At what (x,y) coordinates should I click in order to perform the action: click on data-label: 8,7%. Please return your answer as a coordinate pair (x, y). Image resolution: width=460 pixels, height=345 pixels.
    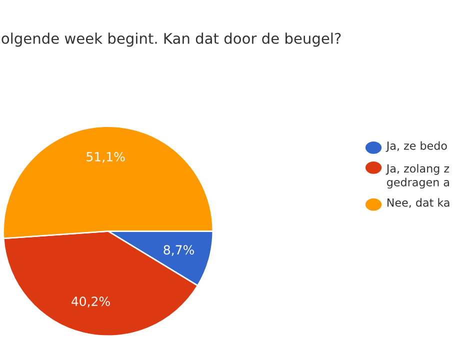
    Looking at the image, I should click on (179, 250).